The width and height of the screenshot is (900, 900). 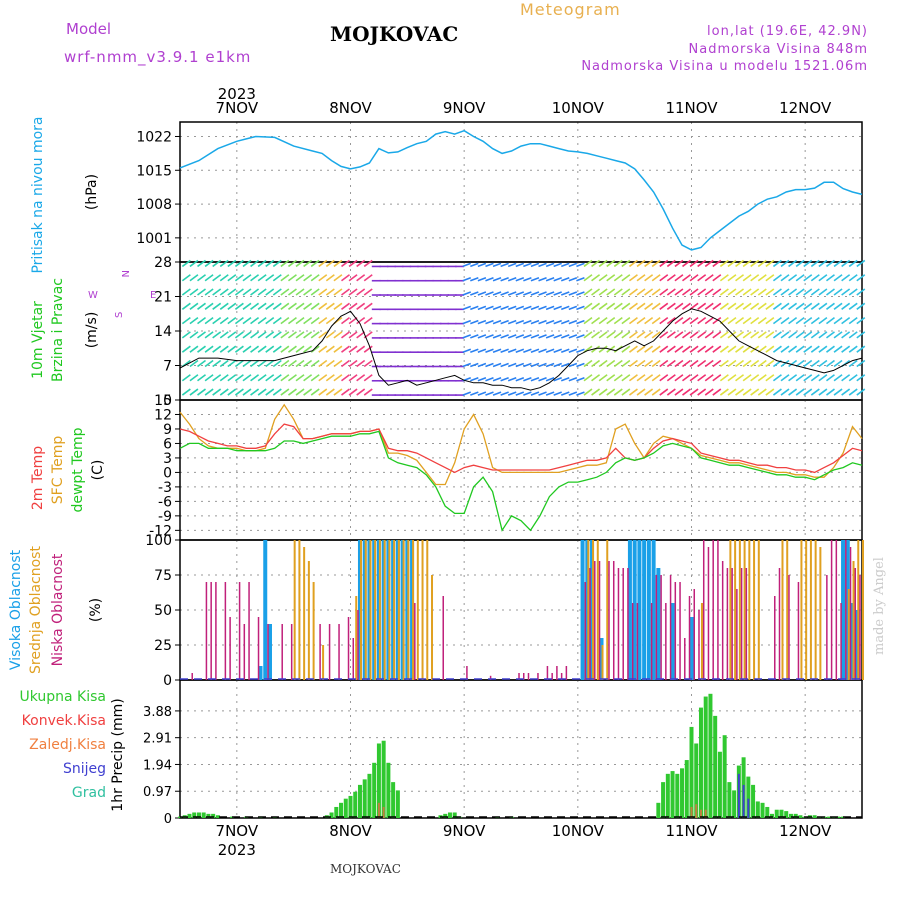 I want to click on y-tick-label: 7, so click(x=167, y=367).